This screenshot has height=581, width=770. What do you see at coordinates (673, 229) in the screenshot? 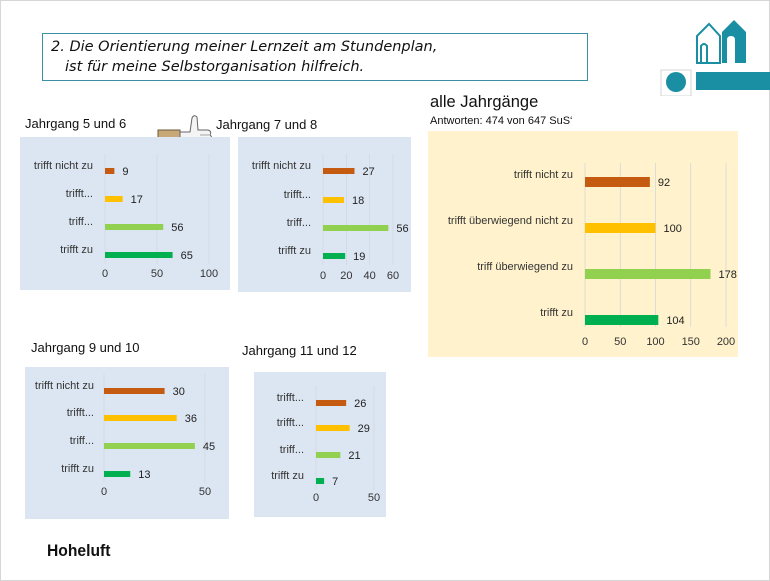
I see `data-label: 100` at bounding box center [673, 229].